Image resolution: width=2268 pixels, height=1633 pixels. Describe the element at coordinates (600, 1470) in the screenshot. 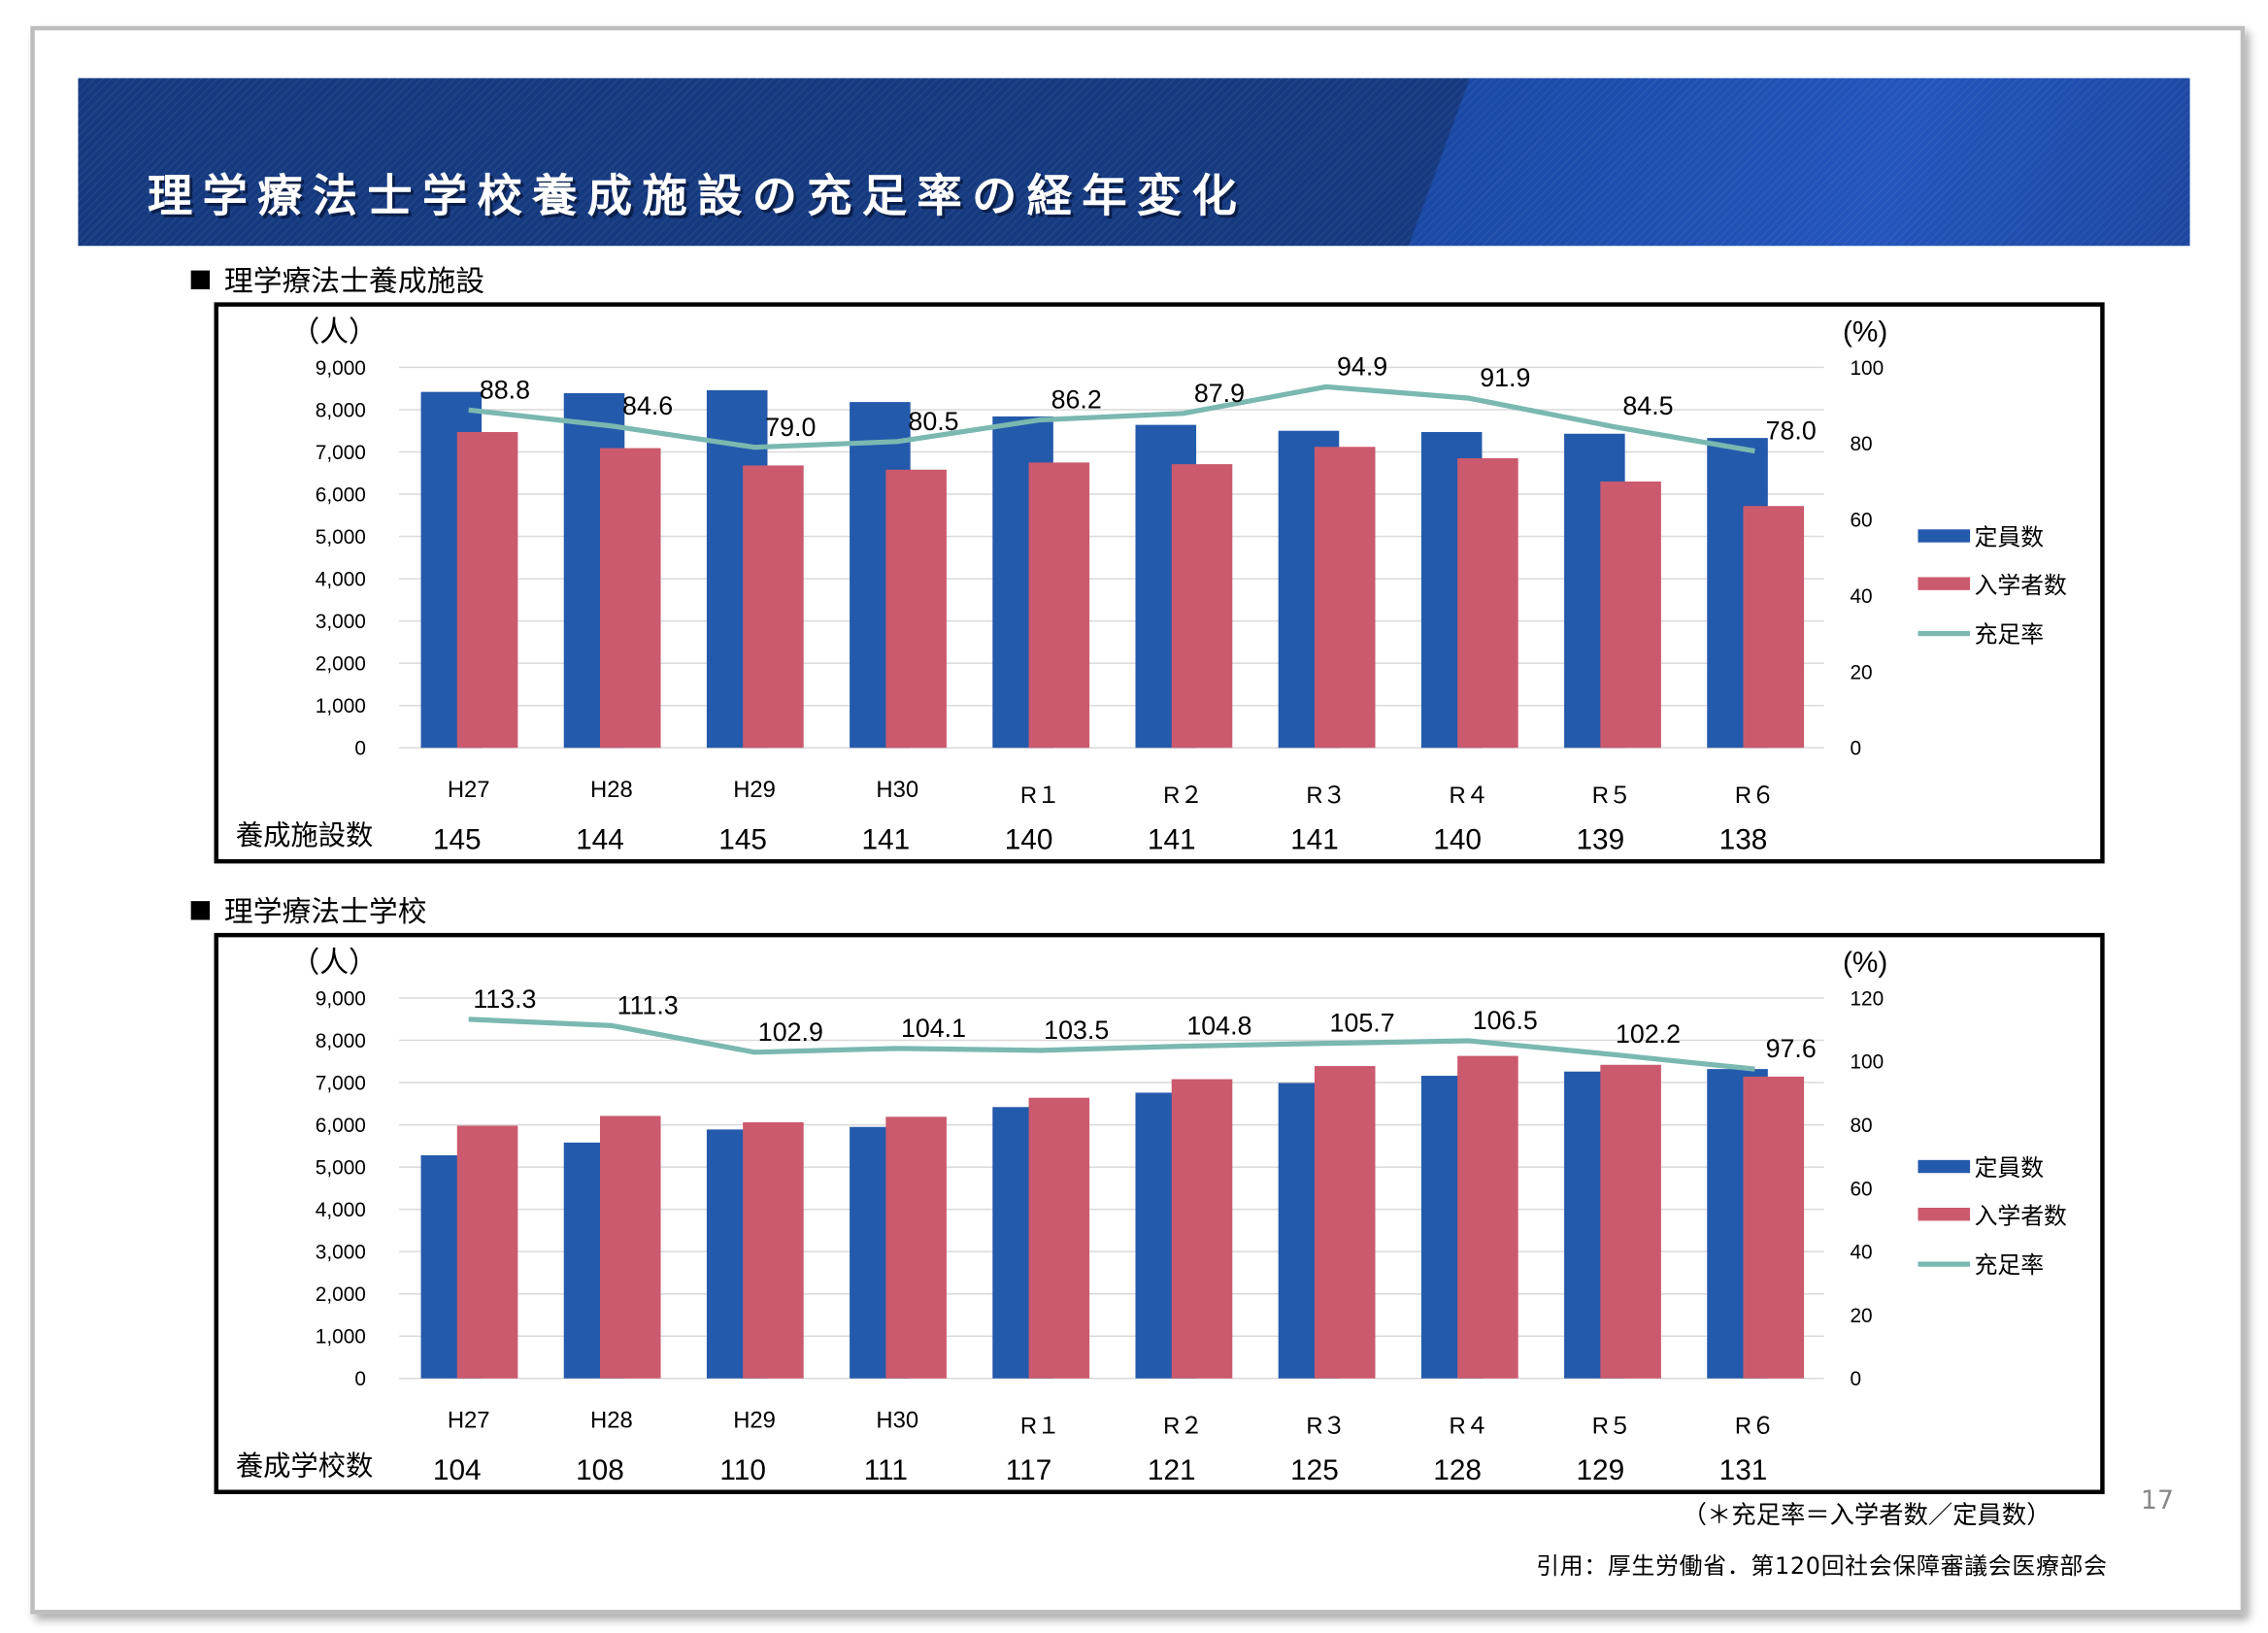

I see `count-value: 108` at that location.